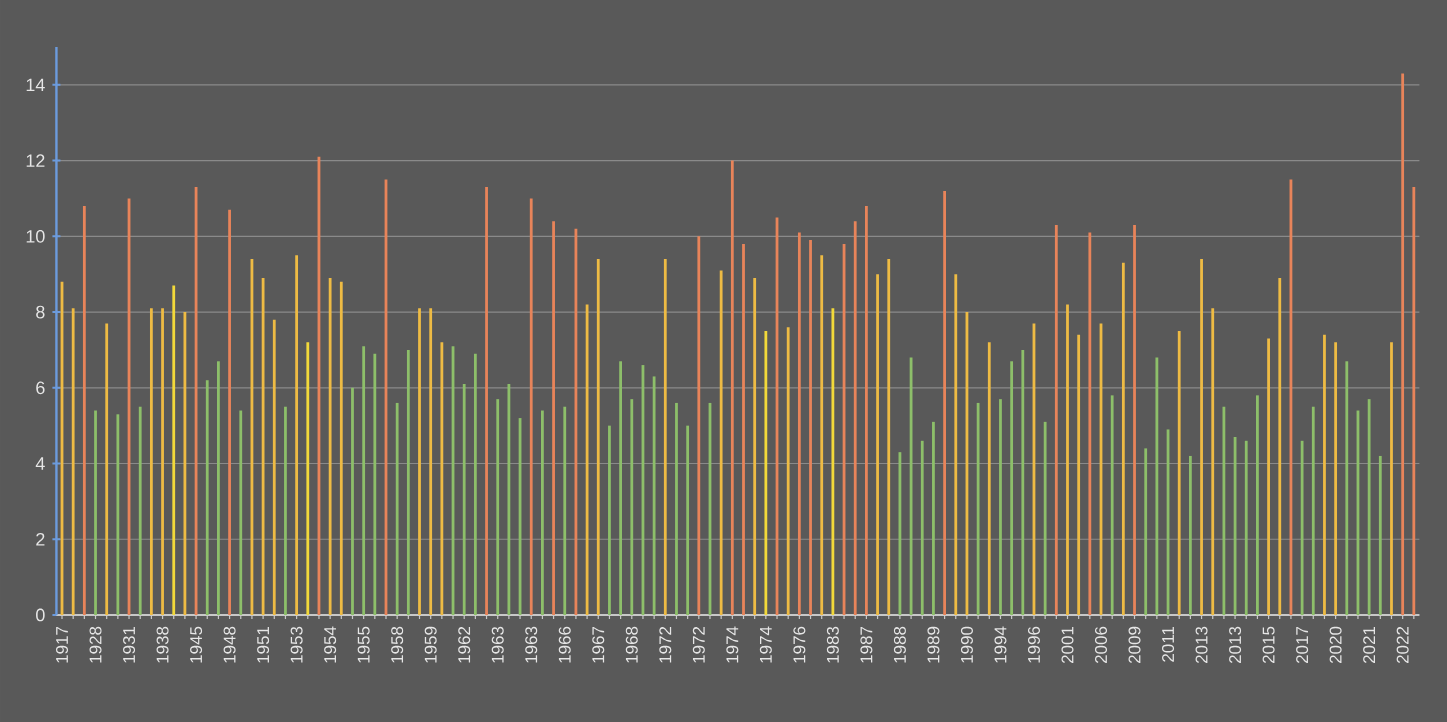 The image size is (1447, 722). Describe the element at coordinates (1369, 645) in the screenshot. I see `x-tick-label: 2021` at that location.